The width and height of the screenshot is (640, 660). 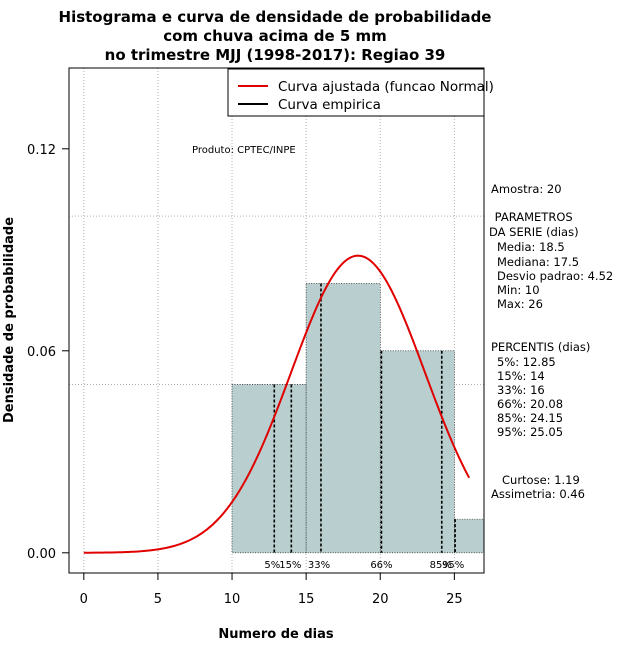 What do you see at coordinates (41, 554) in the screenshot?
I see `y-tick-label-0: 0.00` at bounding box center [41, 554].